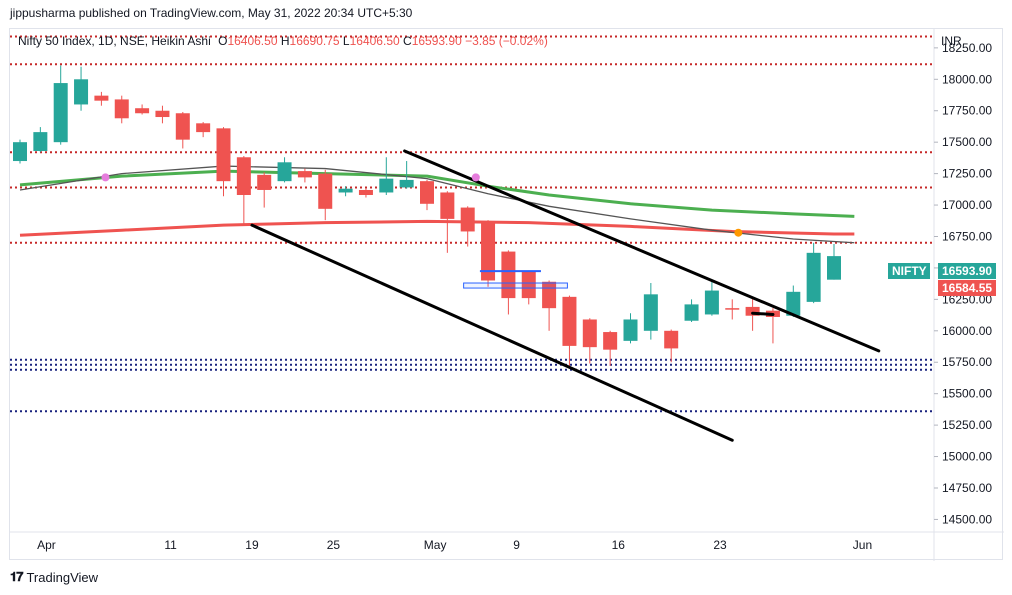 This screenshot has width=1012, height=595. What do you see at coordinates (967, 174) in the screenshot?
I see `y-tick-label: 17250.00` at bounding box center [967, 174].